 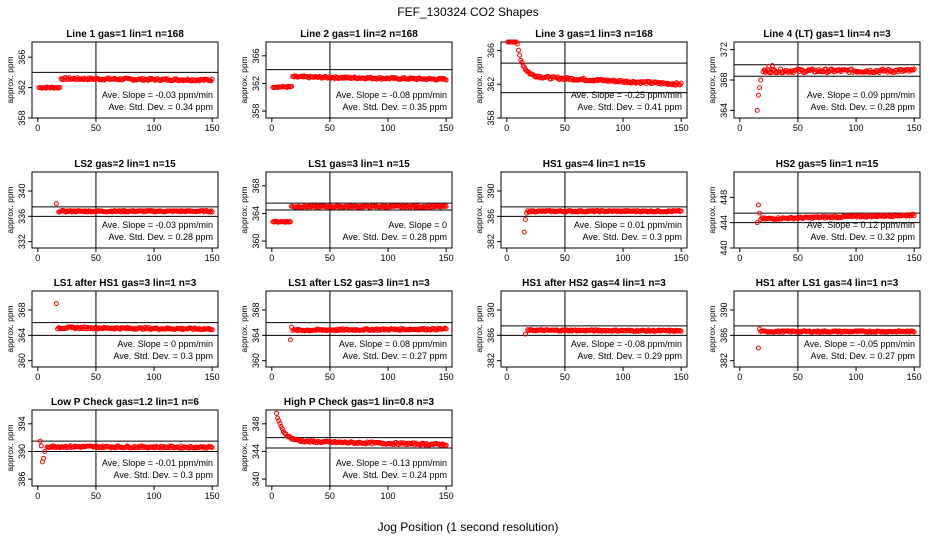 I want to click on y-tick-label: 440, so click(x=724, y=247).